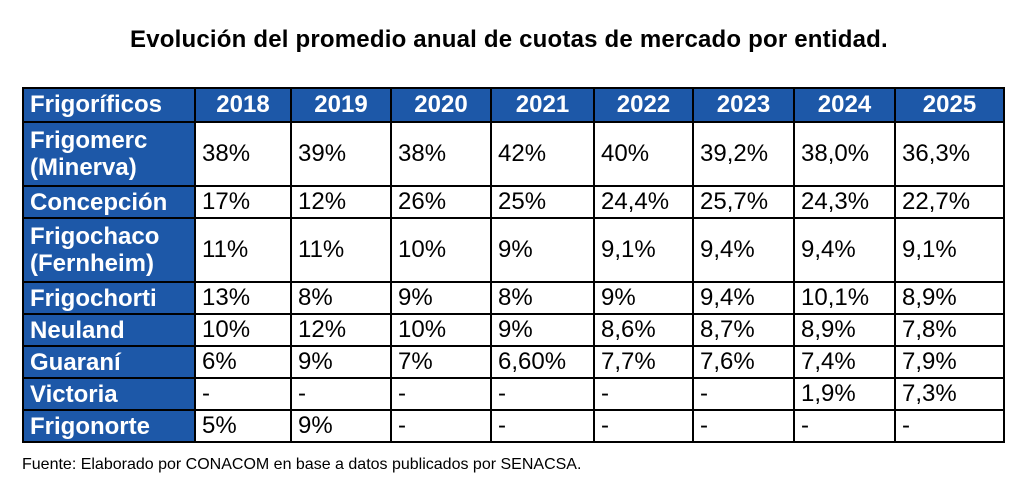 This screenshot has width=1024, height=491. I want to click on value-cell: 7,6%, so click(743, 362).